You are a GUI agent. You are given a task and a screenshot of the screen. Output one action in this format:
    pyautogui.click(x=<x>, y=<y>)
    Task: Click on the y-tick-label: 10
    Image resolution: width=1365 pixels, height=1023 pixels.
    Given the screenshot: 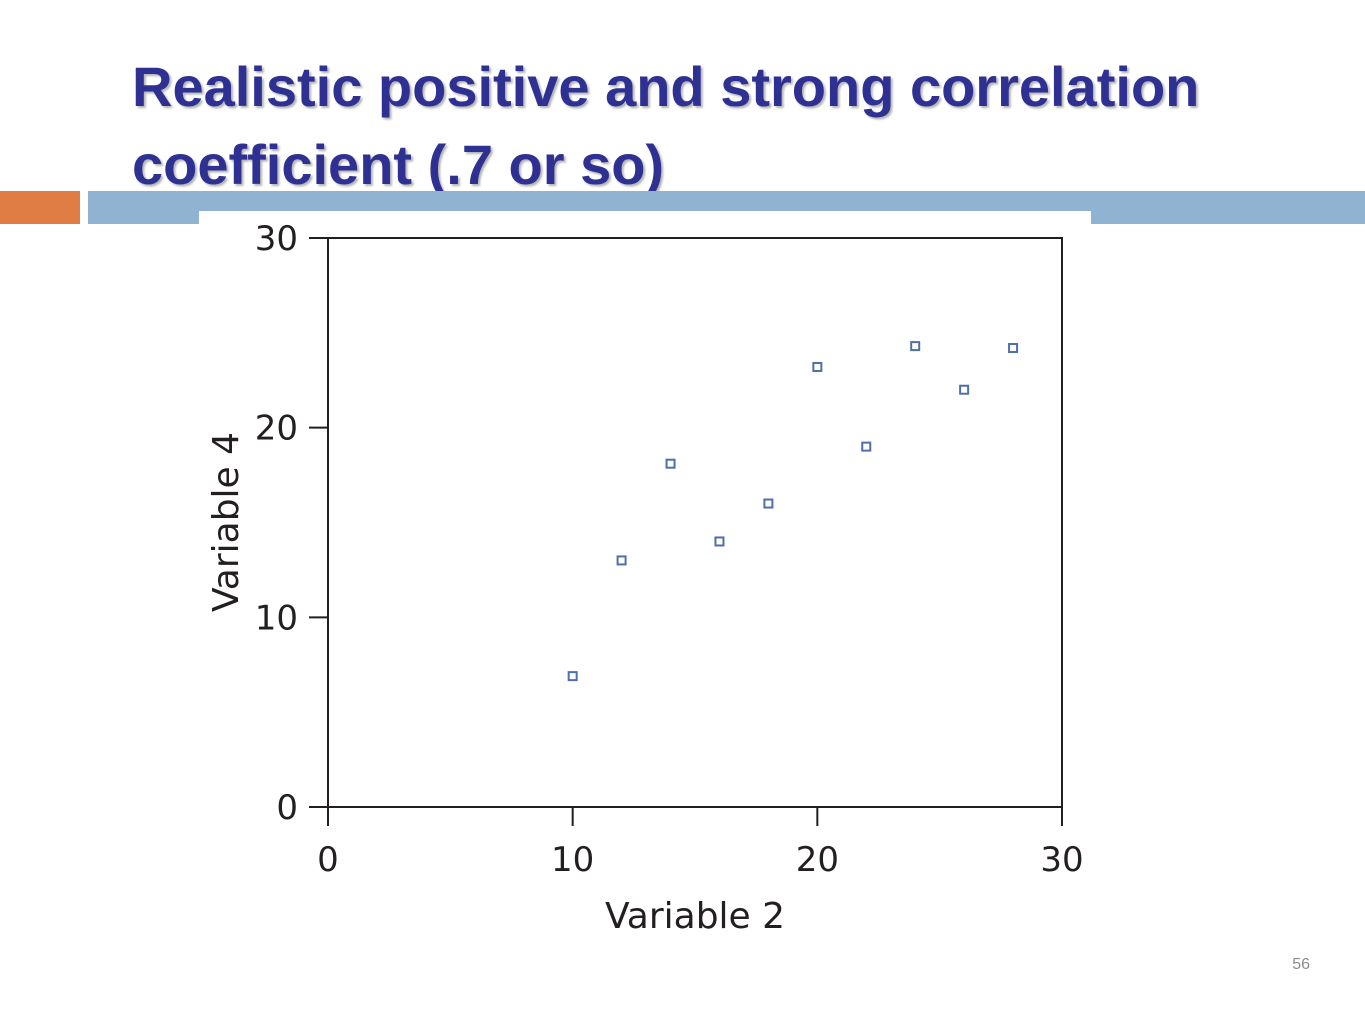 What is the action you would take?
    pyautogui.click(x=276, y=618)
    